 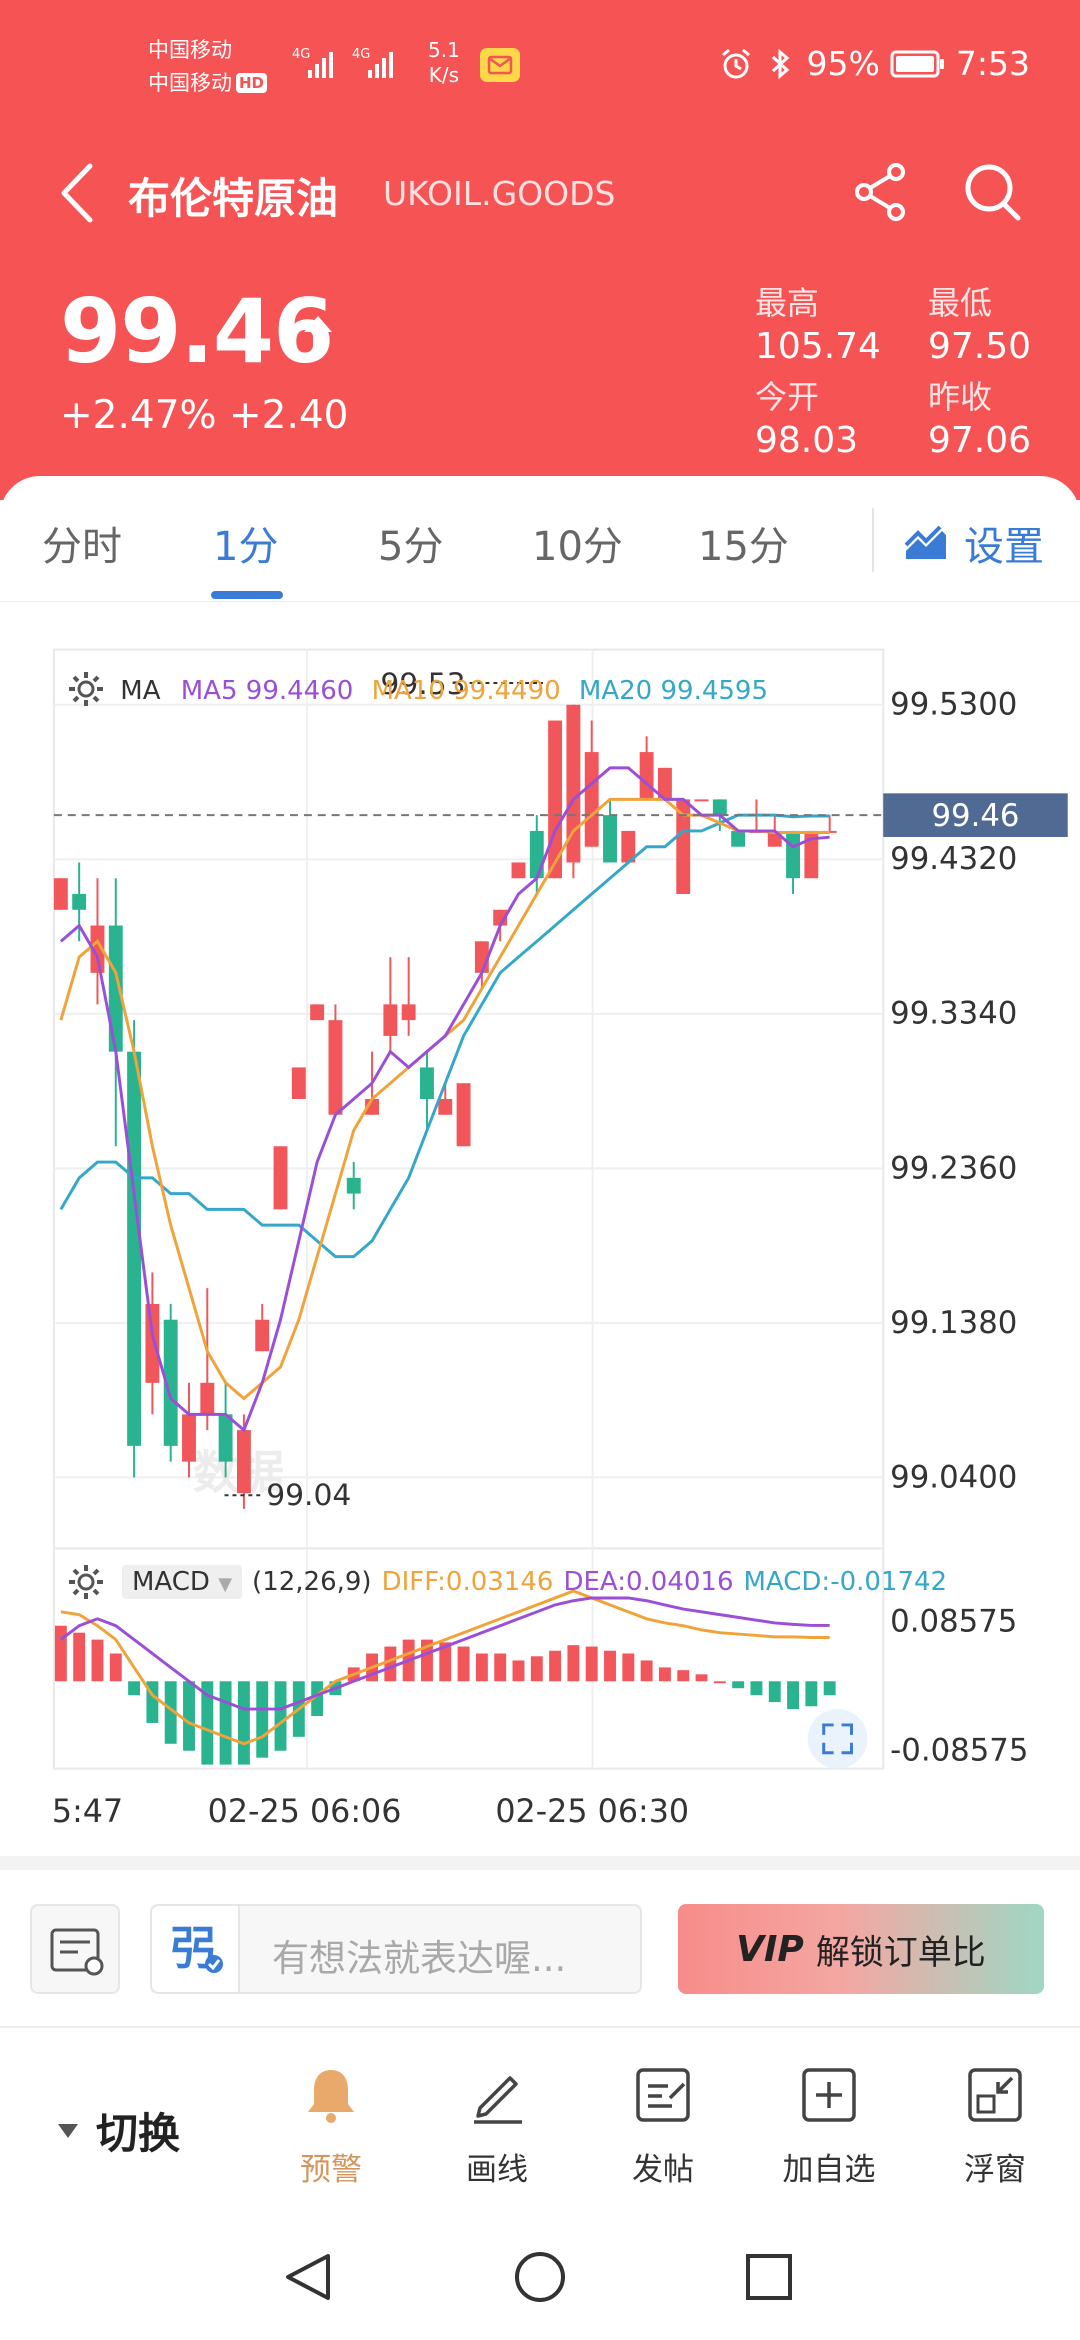 I want to click on open-label: 今开, so click(x=787, y=397).